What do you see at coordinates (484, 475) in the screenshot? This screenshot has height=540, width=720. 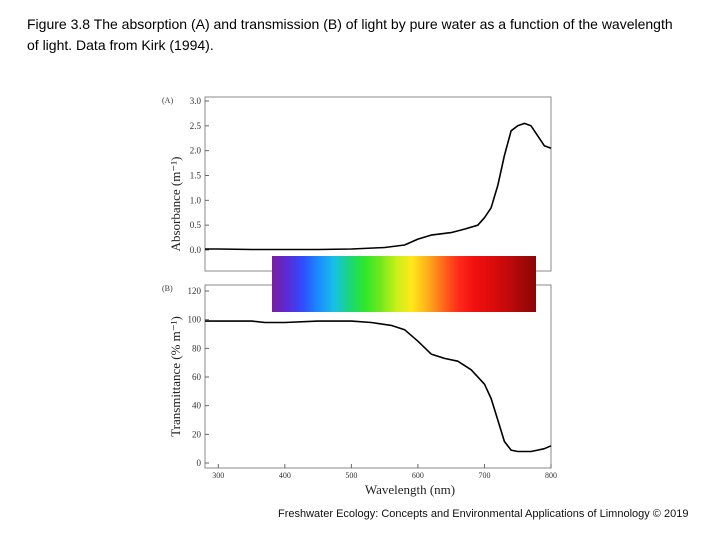 I see `x-tick-label: 700` at bounding box center [484, 475].